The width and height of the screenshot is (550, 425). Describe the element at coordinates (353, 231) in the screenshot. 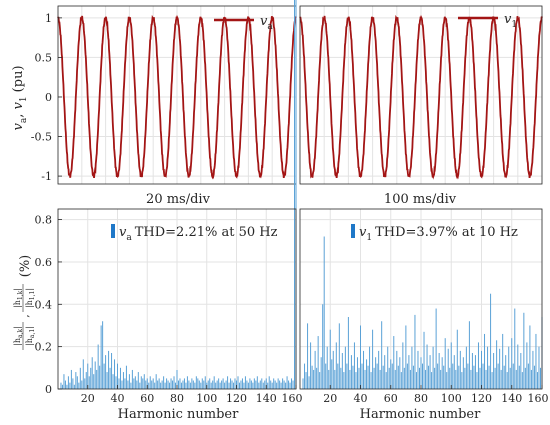

I see `legend-swatch-br` at that location.